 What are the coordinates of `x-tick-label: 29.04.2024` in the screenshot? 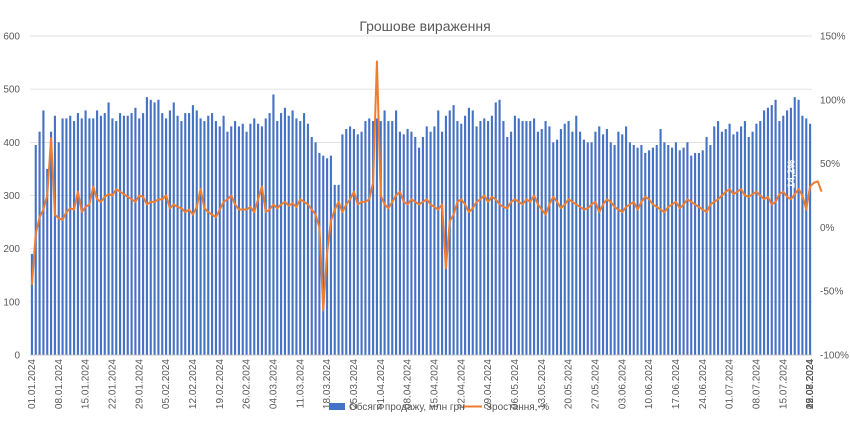 It's located at (488, 384).